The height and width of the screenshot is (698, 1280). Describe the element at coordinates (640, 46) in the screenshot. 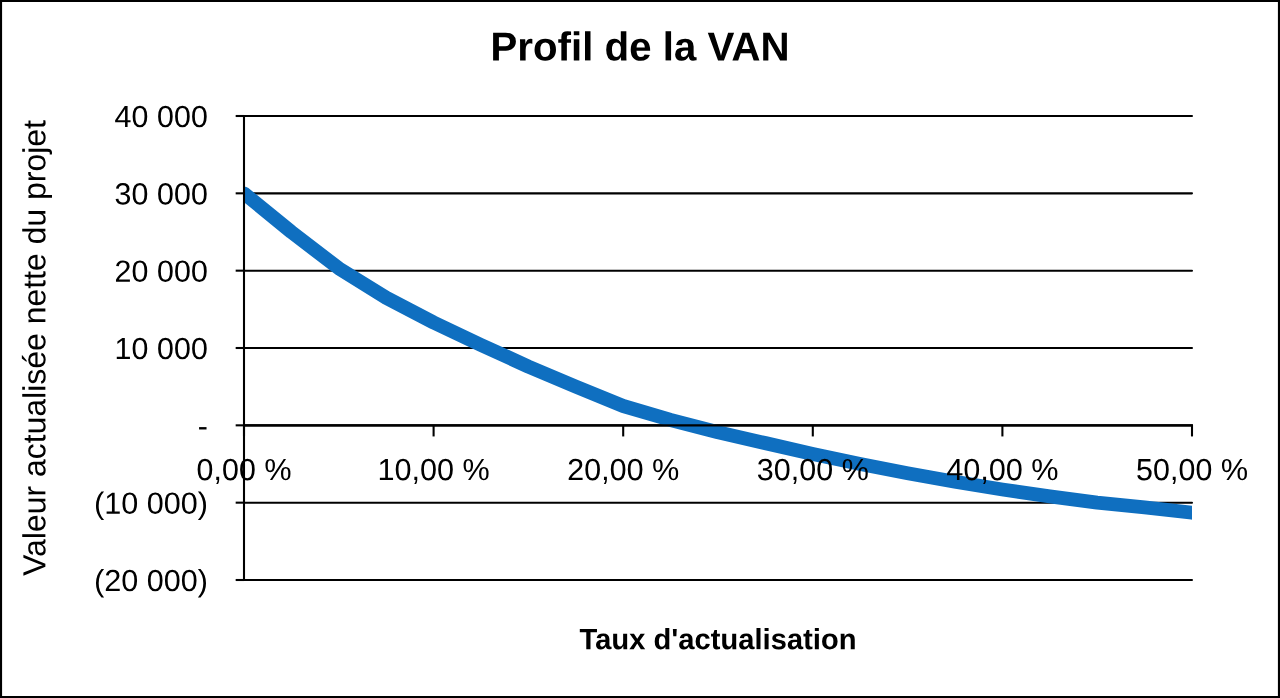

I see `chart-title: Profil de la VAN` at that location.